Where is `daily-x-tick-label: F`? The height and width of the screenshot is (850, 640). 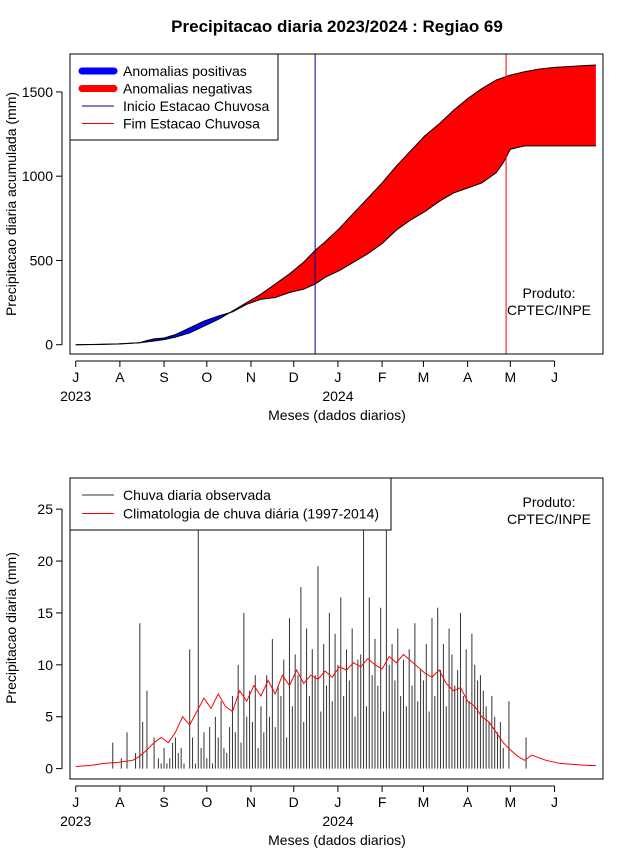 daily-x-tick-label: F is located at coordinates (382, 802).